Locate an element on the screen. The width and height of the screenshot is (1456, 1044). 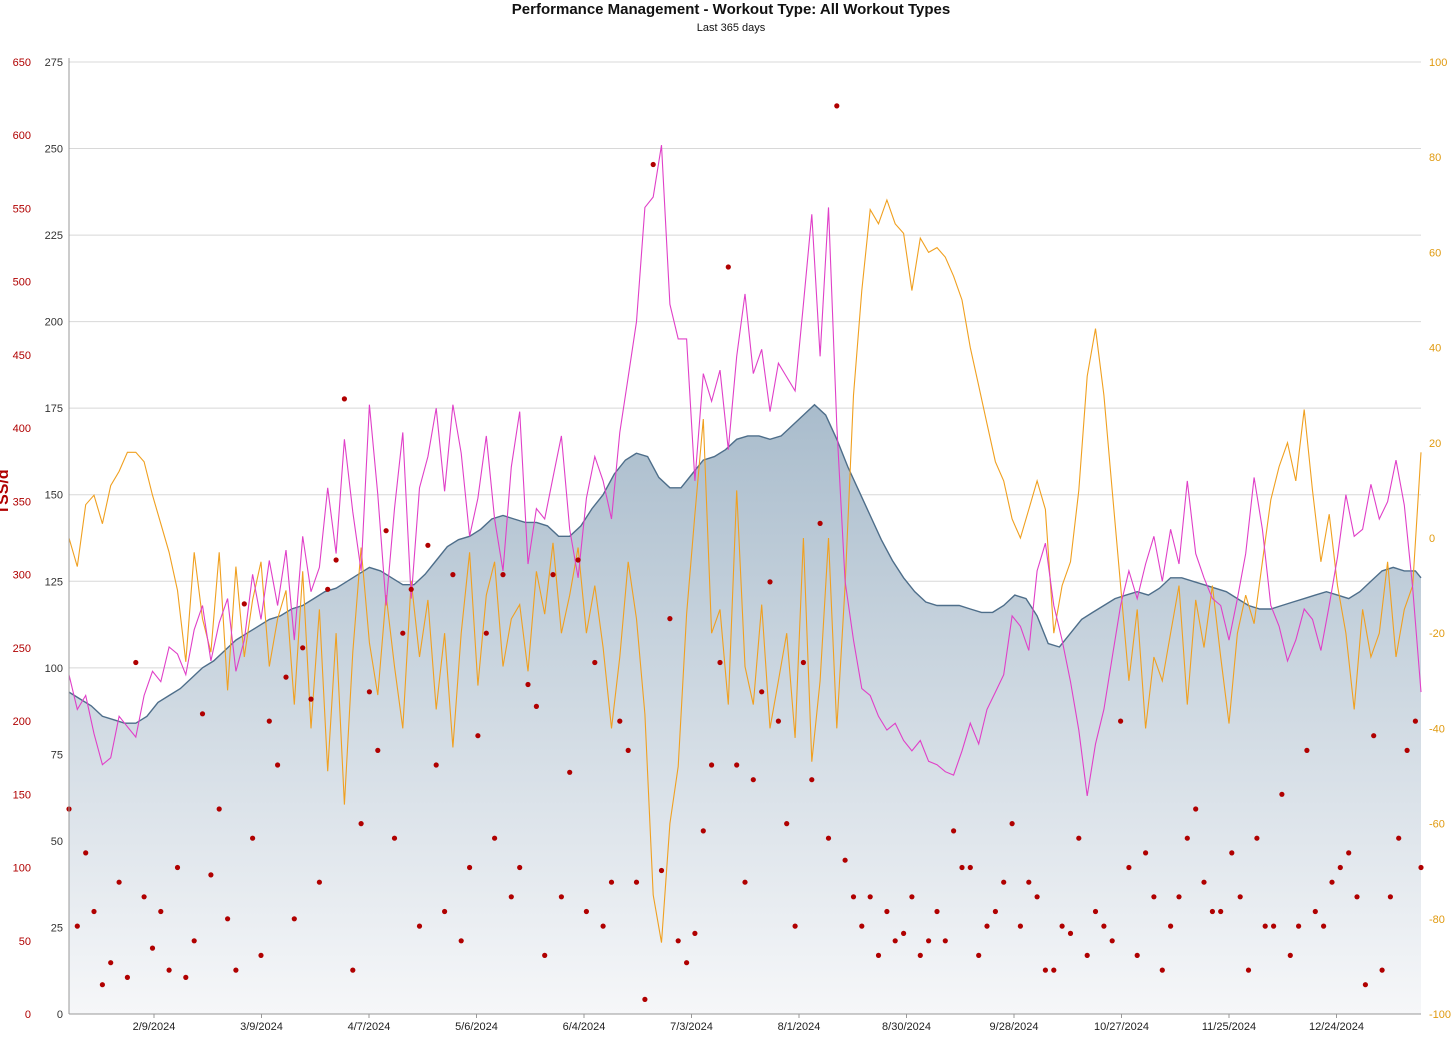
tss-tick-label: 400 is located at coordinates (22, 429).